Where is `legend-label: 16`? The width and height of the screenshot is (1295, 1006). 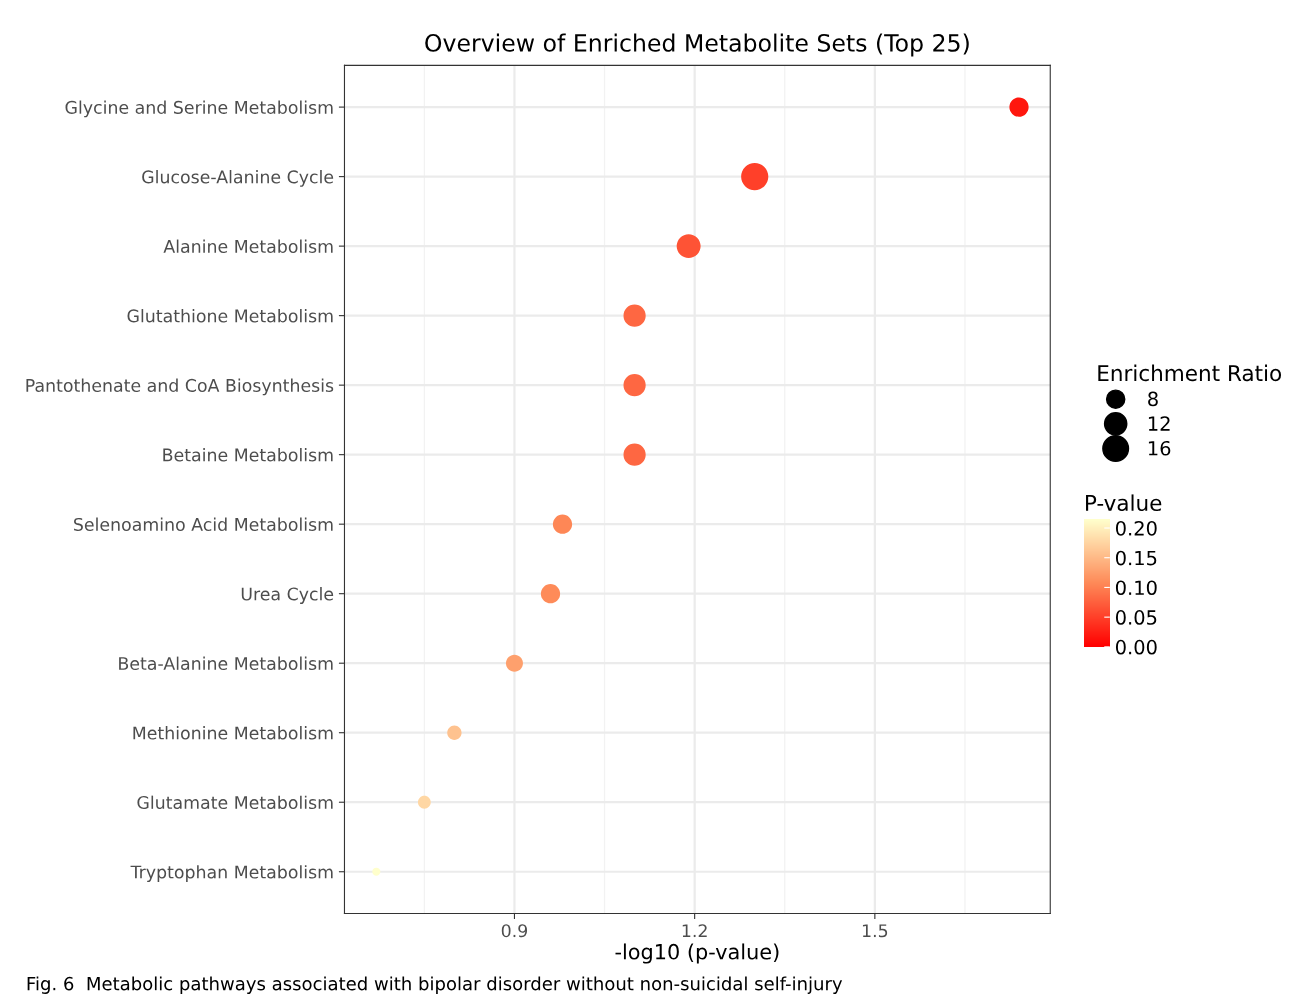
legend-label: 16 is located at coordinates (1159, 448).